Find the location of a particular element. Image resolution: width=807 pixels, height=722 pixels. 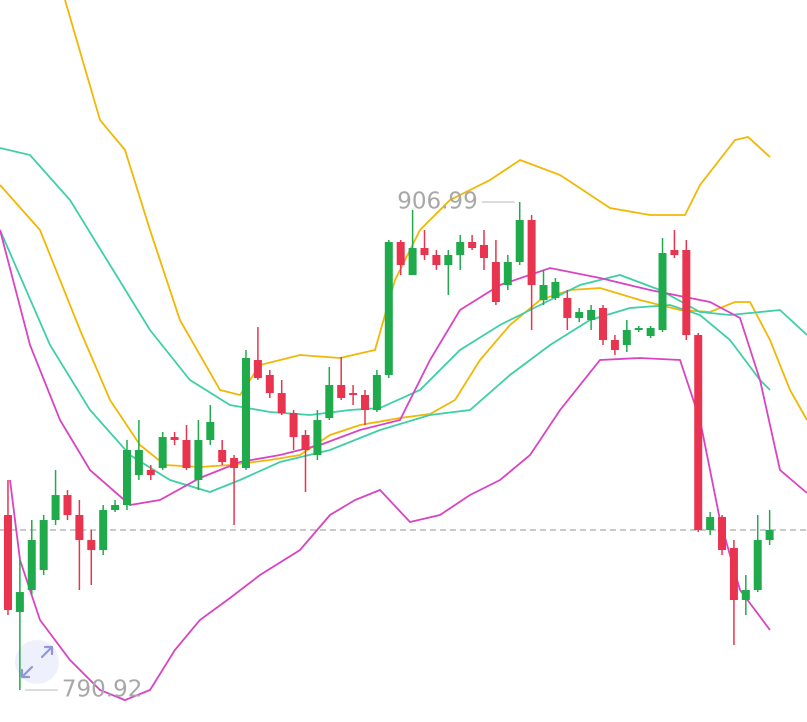

icon-arrows is located at coordinates (37, 662).